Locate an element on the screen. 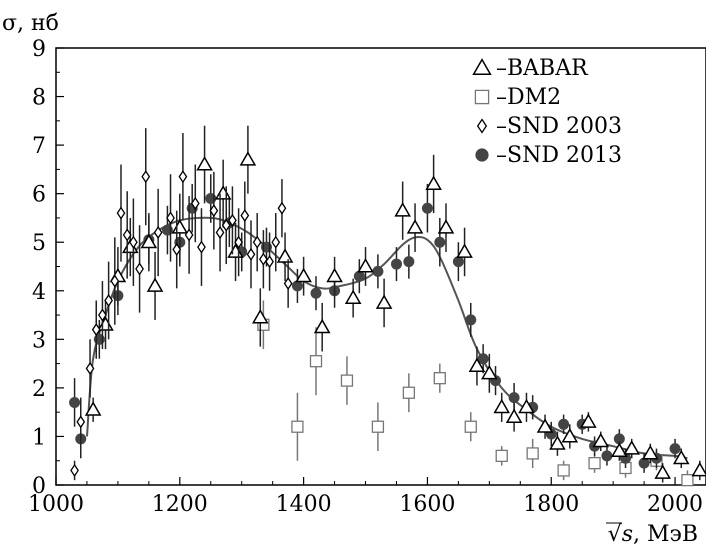 The height and width of the screenshot is (551, 706). y-tick-label: 0 is located at coordinates (39, 486).